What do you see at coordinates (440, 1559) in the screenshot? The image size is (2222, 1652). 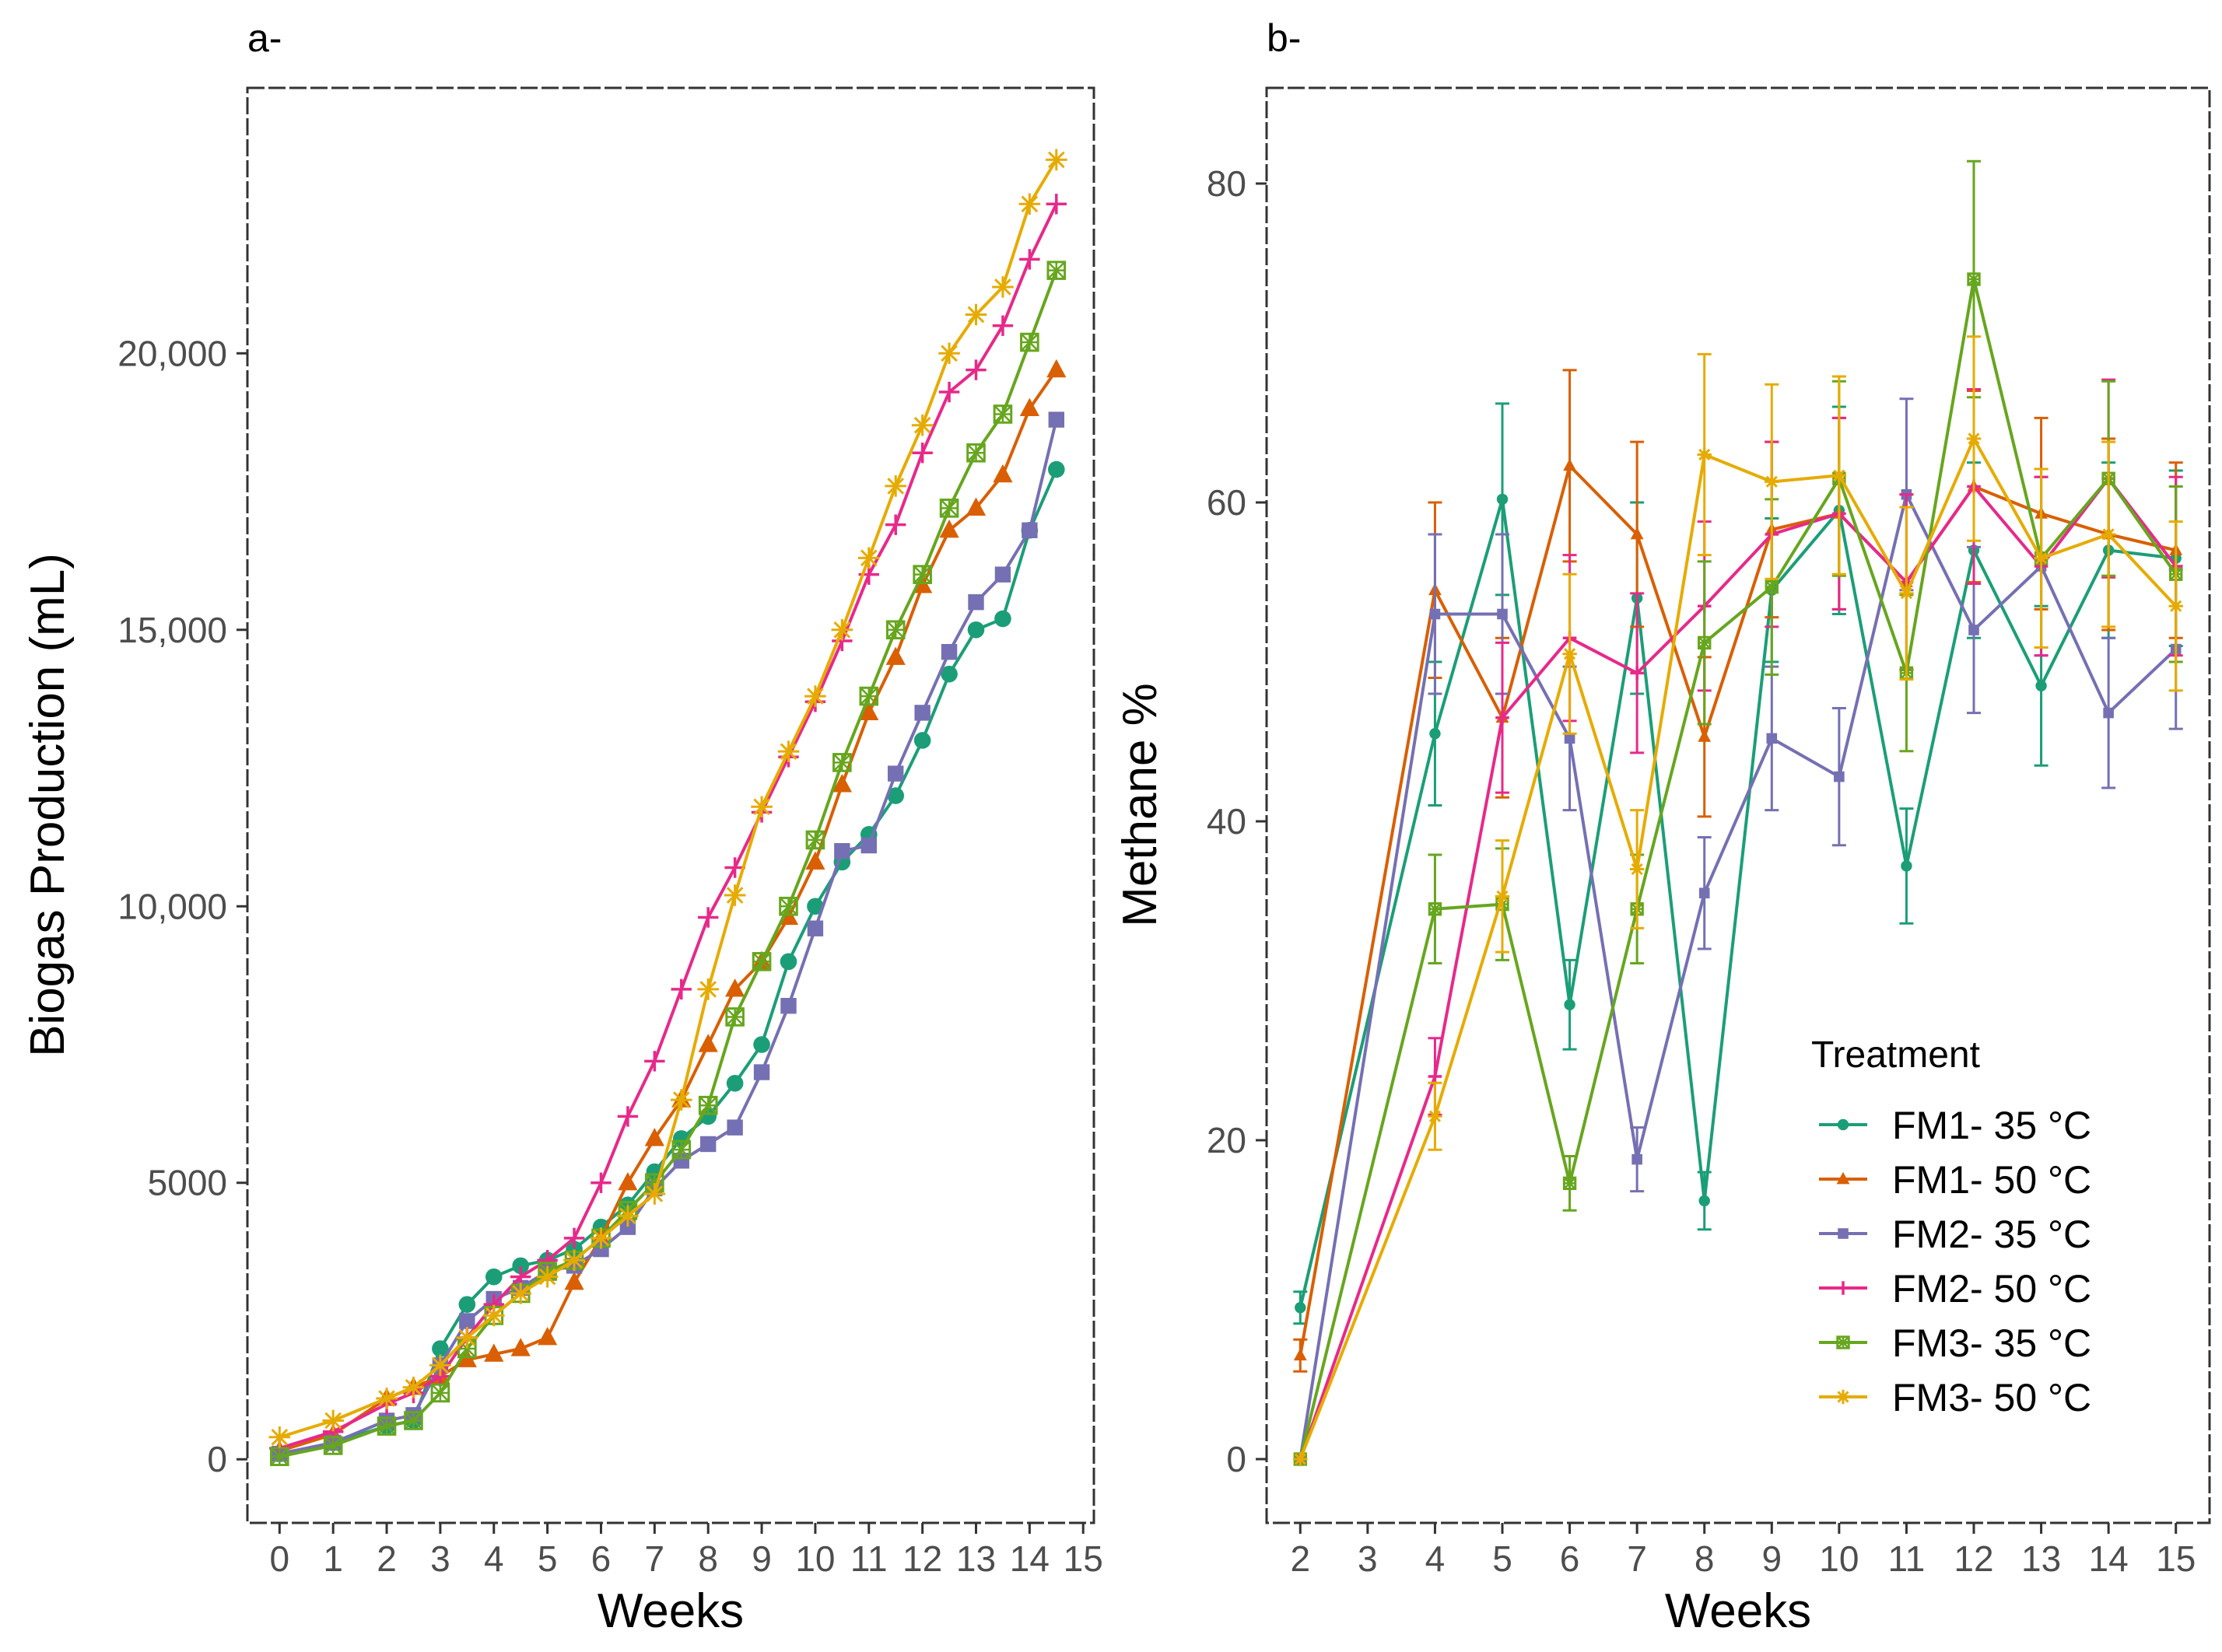 I see `panel-a-x-tick-label: 3` at bounding box center [440, 1559].